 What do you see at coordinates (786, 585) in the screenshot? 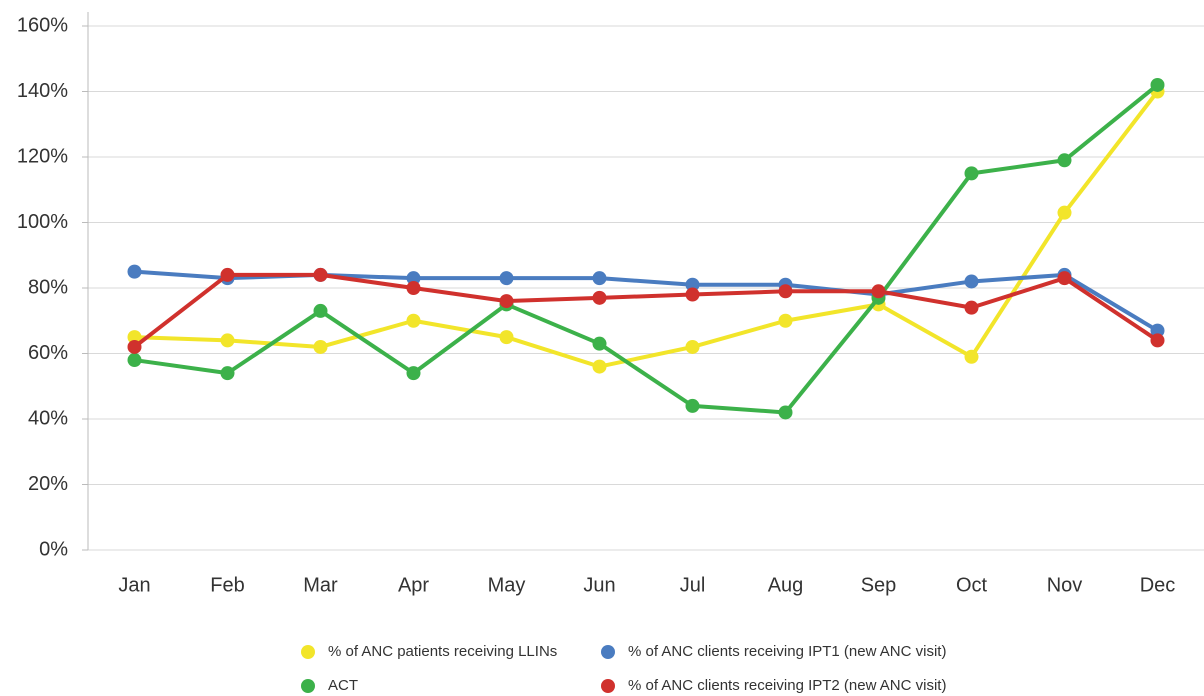
I see `x-tick-label: Aug` at bounding box center [786, 585].